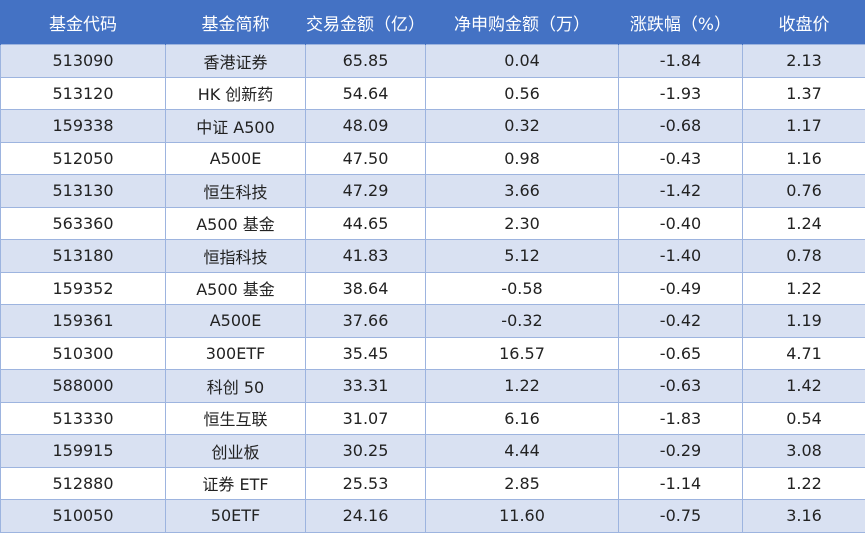 Image resolution: width=865 pixels, height=533 pixels. I want to click on table-cell: -1.40, so click(681, 256).